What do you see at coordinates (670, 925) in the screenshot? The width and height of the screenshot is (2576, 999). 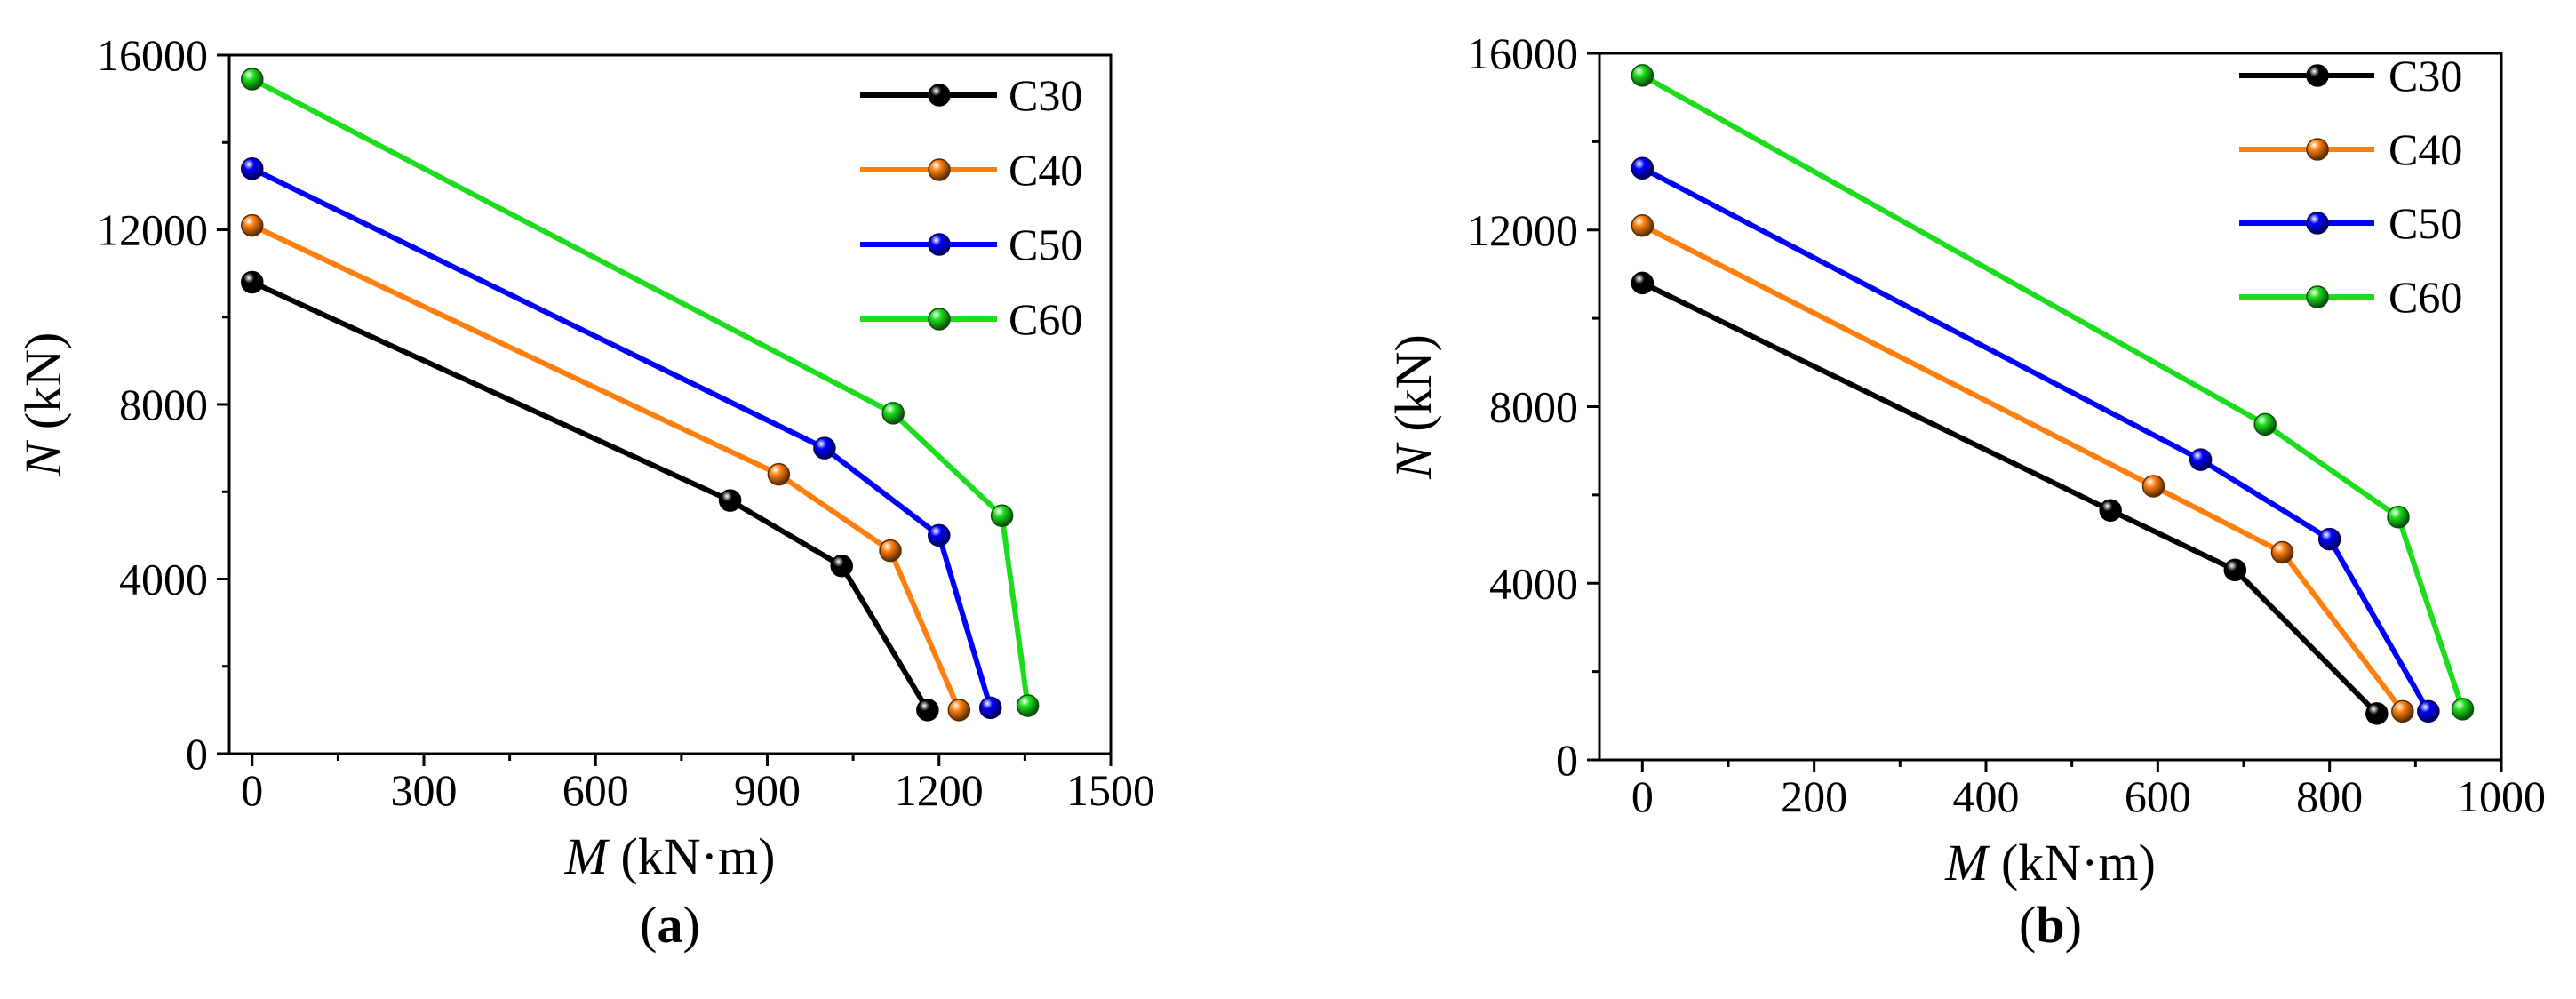 I see `panel-label: (a)` at bounding box center [670, 925].